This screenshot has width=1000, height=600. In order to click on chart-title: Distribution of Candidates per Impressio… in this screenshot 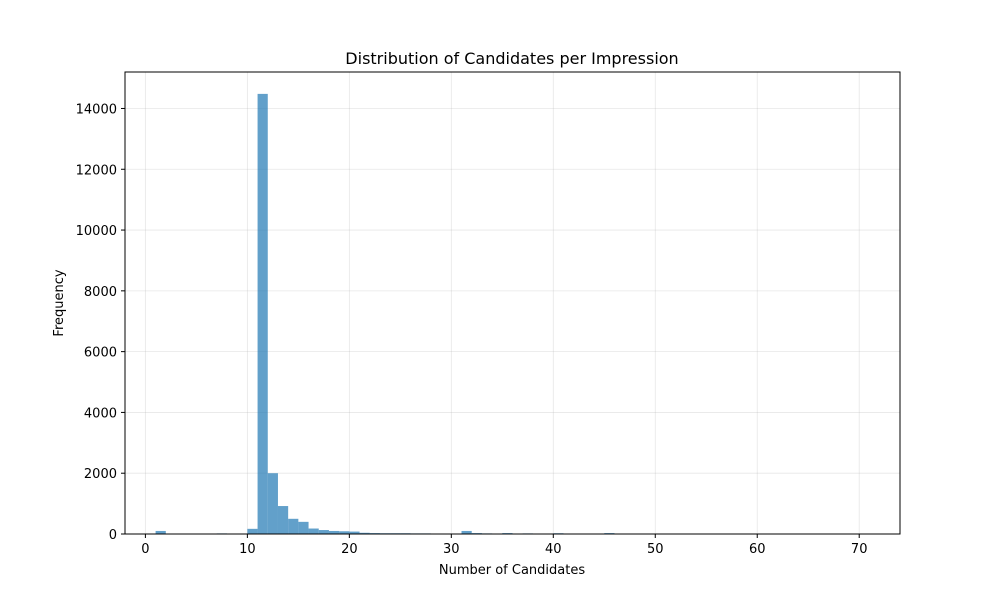, I will do `click(511, 58)`.